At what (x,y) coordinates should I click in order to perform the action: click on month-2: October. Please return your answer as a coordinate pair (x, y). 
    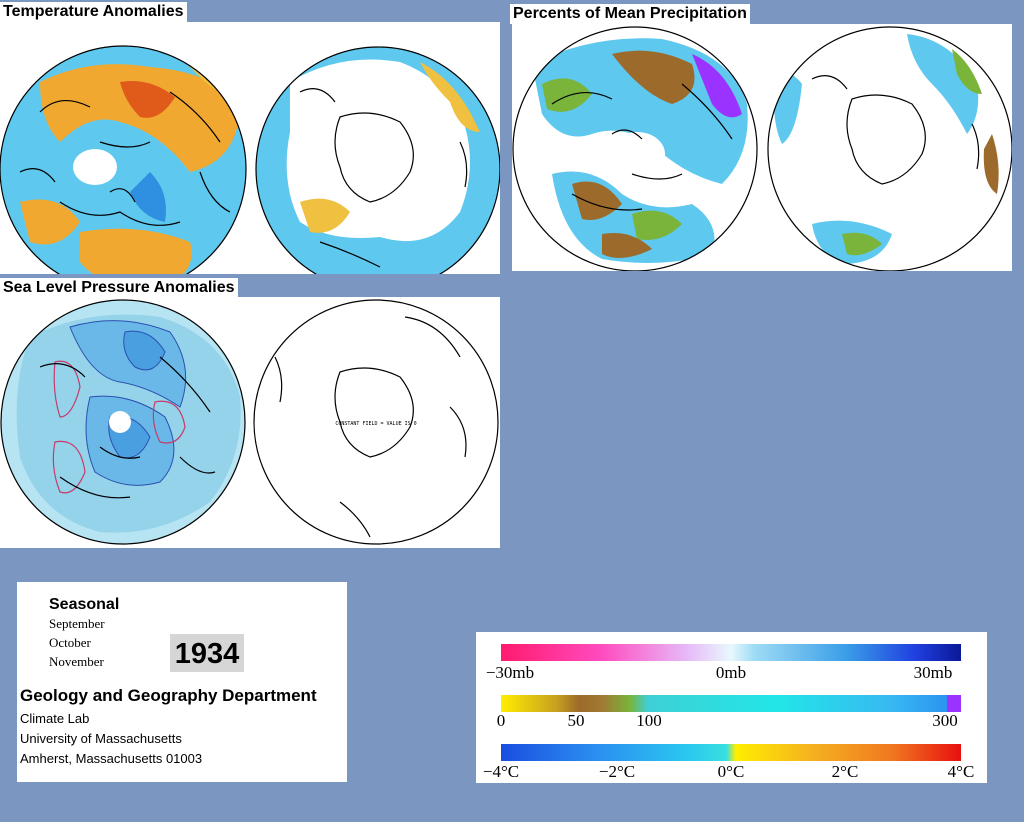
    Looking at the image, I should click on (70, 642).